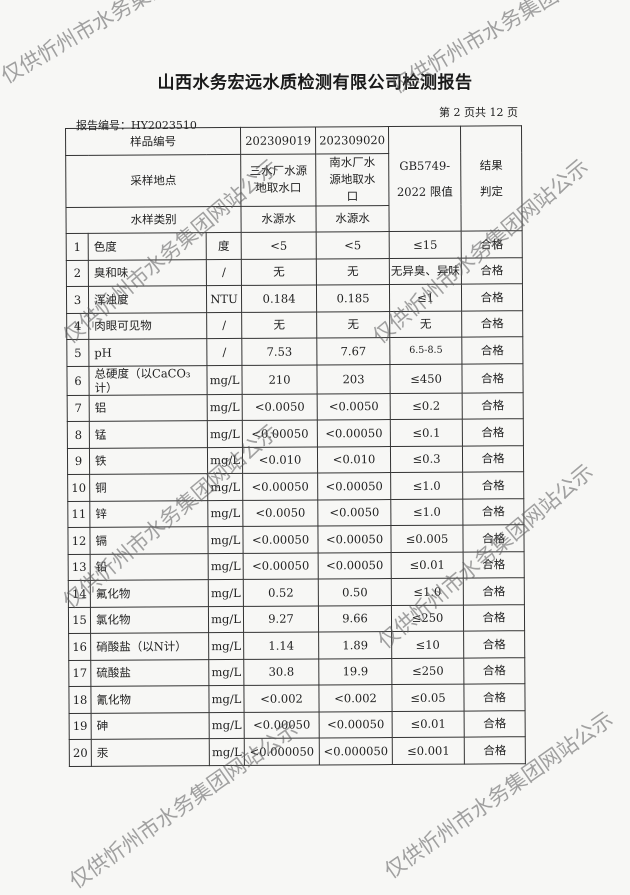 This screenshot has height=895, width=630. What do you see at coordinates (353, 351) in the screenshot?
I see `sample-2-value: 7.67` at bounding box center [353, 351].